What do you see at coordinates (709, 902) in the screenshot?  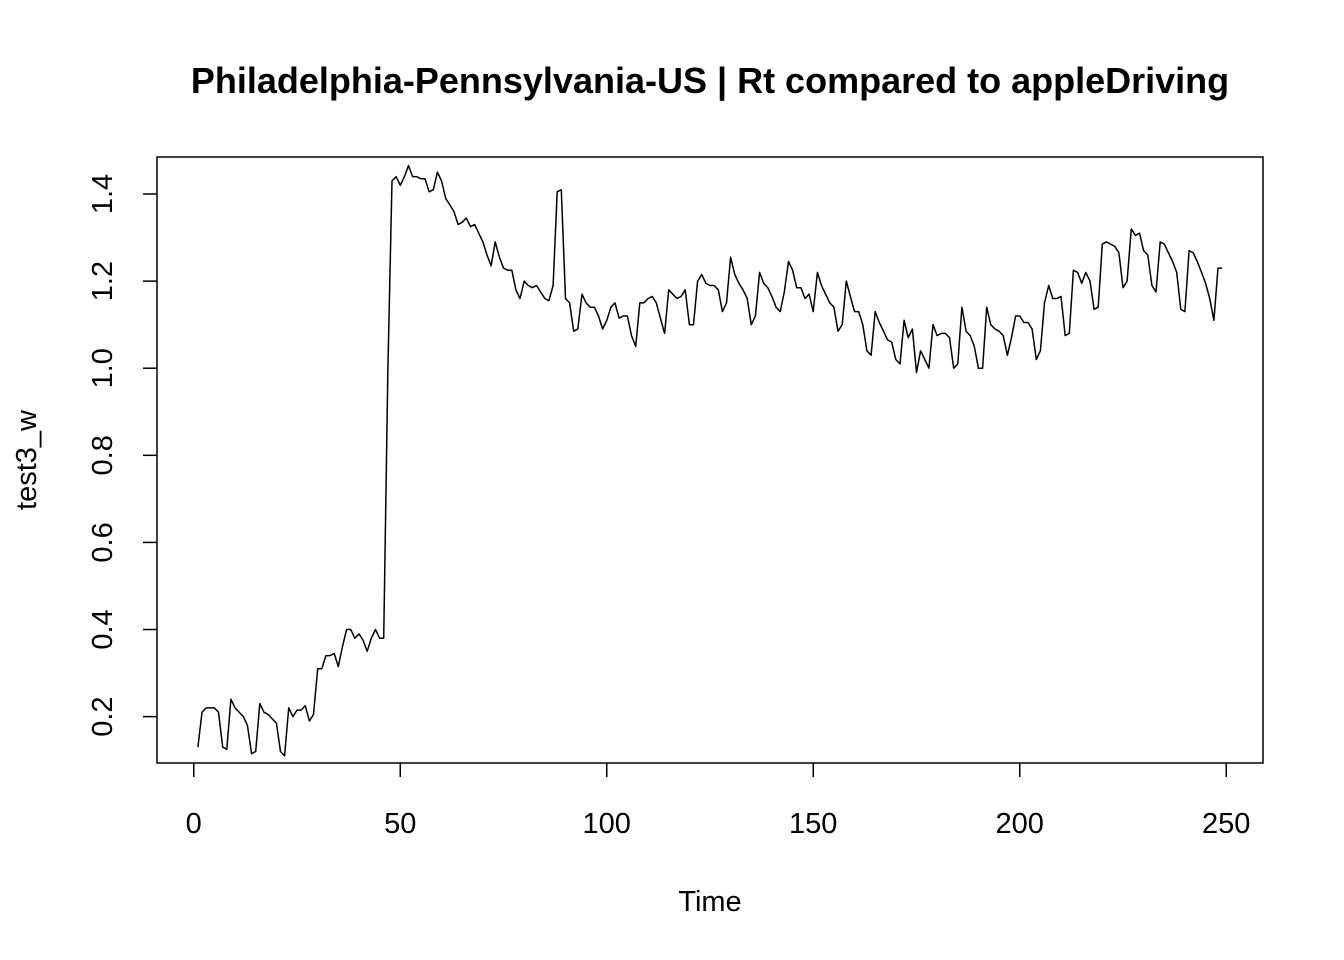 I see `x-axis-label: Time` at bounding box center [709, 902].